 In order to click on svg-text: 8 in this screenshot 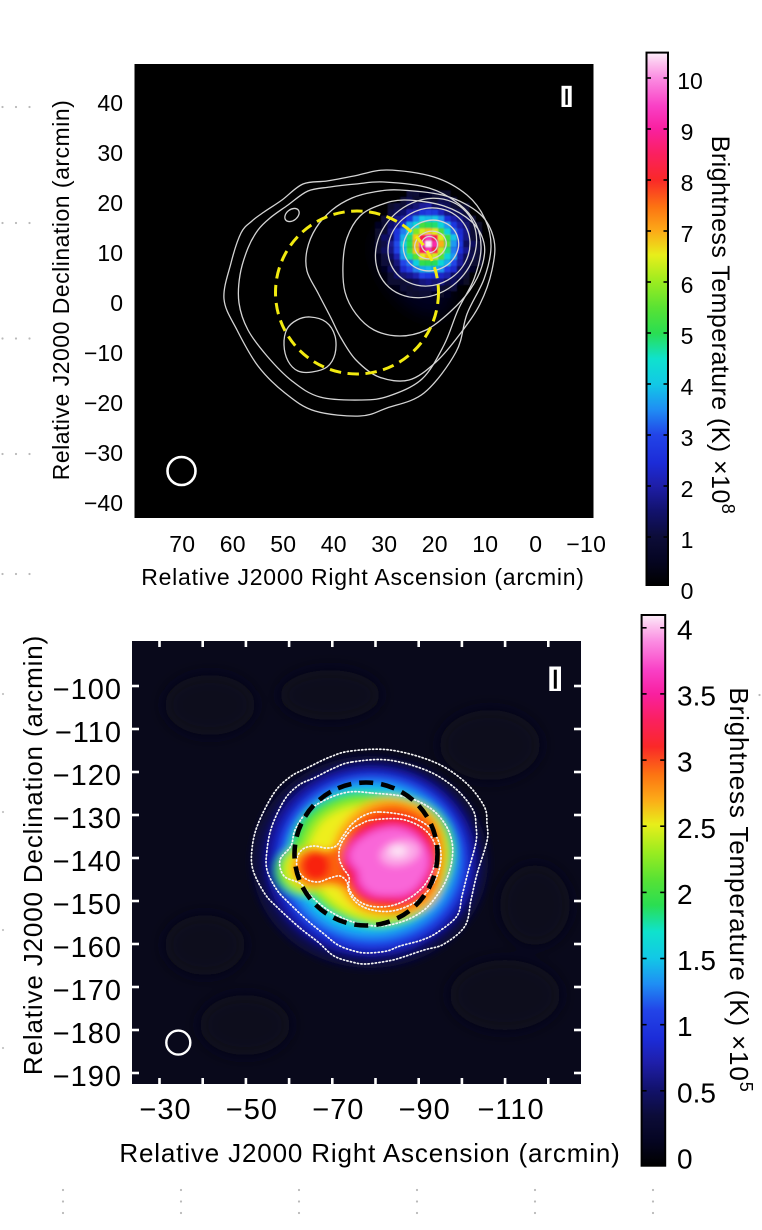, I will do `click(687, 183)`.